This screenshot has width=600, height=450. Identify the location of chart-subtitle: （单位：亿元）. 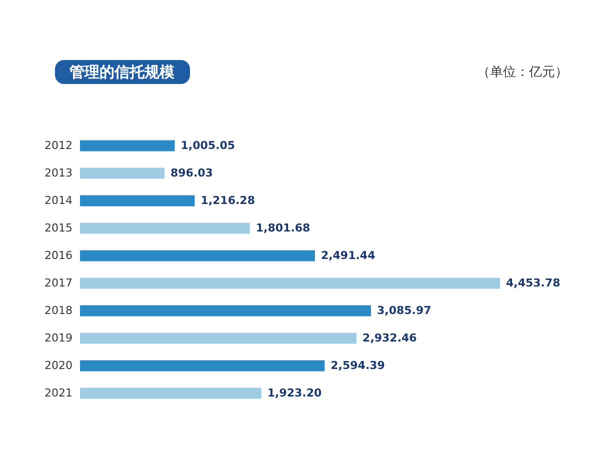
(522, 72).